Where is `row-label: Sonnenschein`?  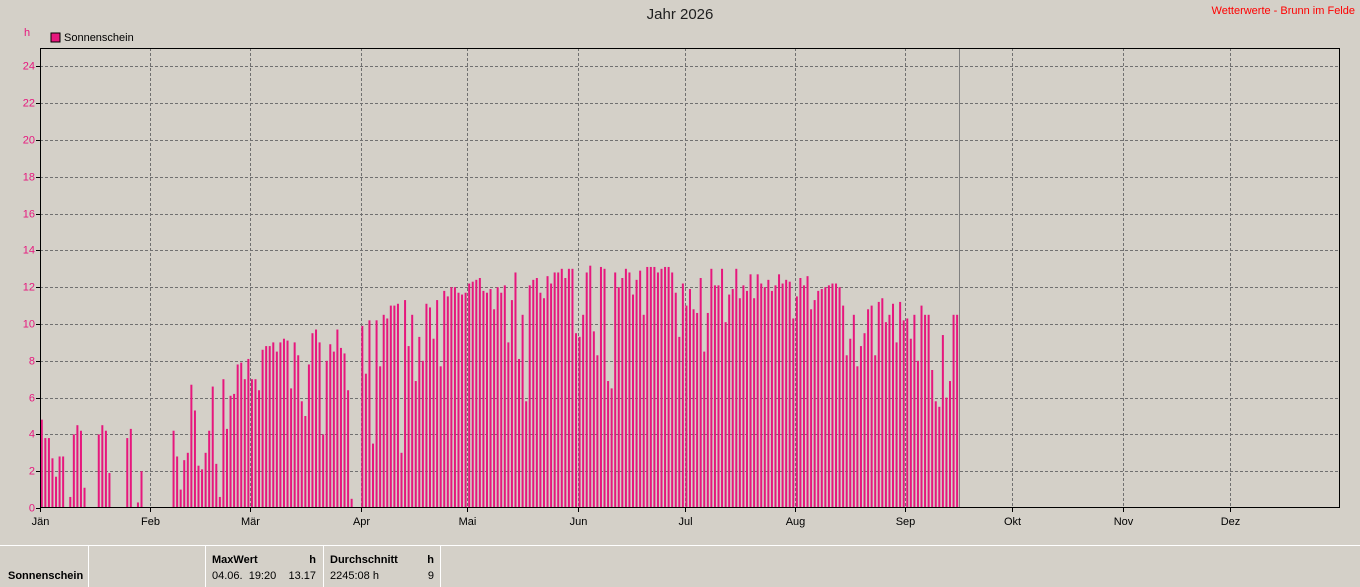 row-label: Sonnenschein is located at coordinates (45, 576).